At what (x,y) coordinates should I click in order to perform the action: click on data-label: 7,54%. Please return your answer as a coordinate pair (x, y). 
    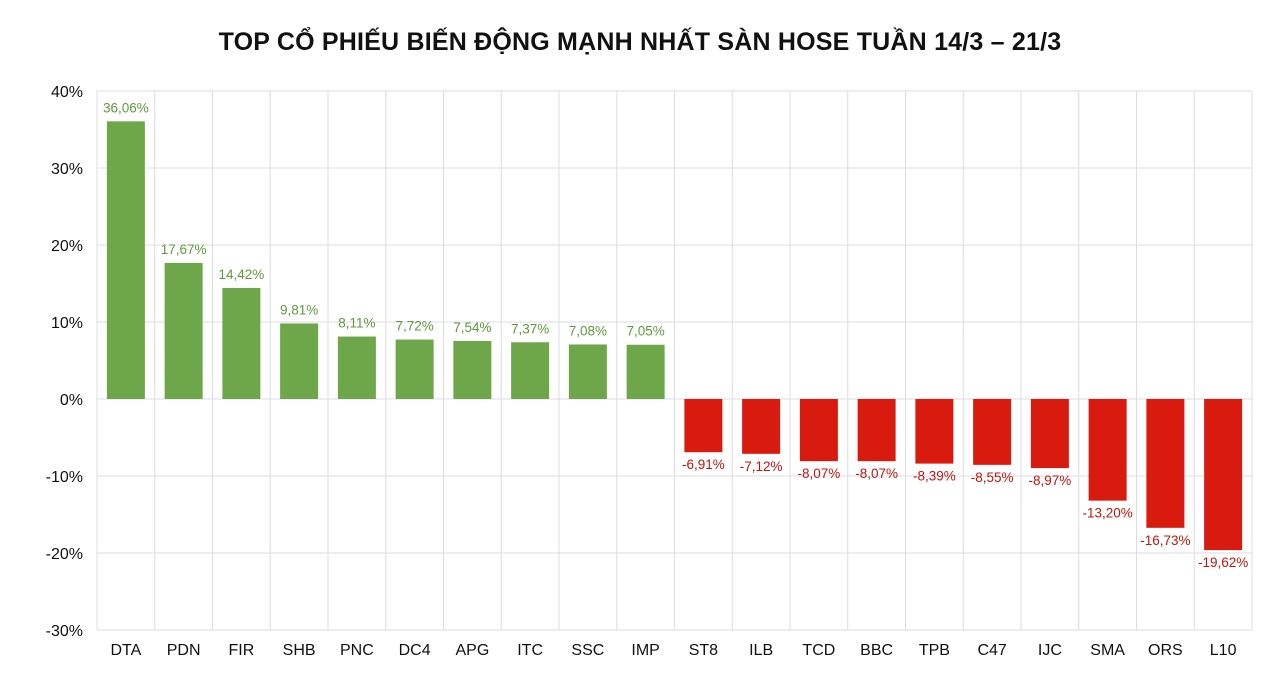
    Looking at the image, I should click on (472, 327).